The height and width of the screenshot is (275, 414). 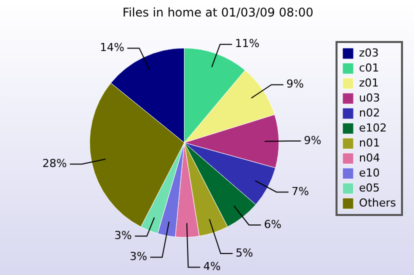 What do you see at coordinates (369, 97) in the screenshot?
I see `legend-label: u03` at bounding box center [369, 97].